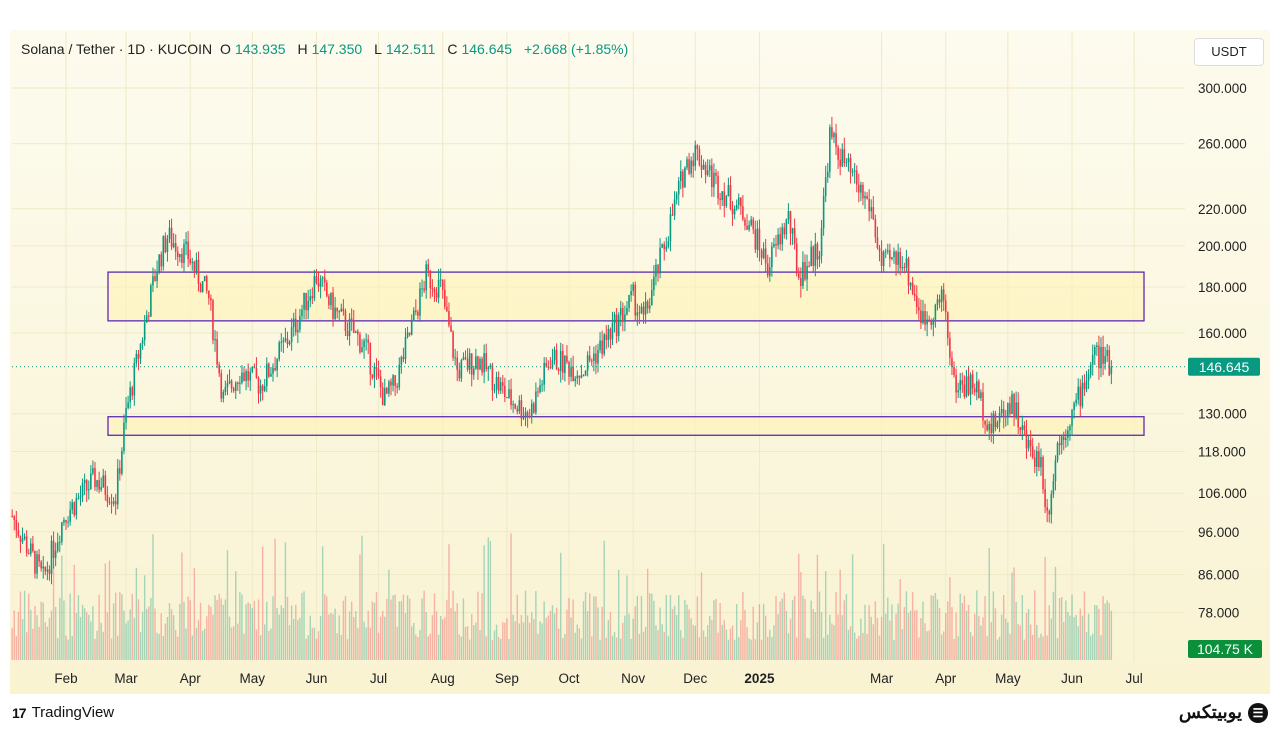 This screenshot has width=1280, height=733. What do you see at coordinates (63, 712) in the screenshot?
I see `tradingview-brand: 17 TradingView` at bounding box center [63, 712].